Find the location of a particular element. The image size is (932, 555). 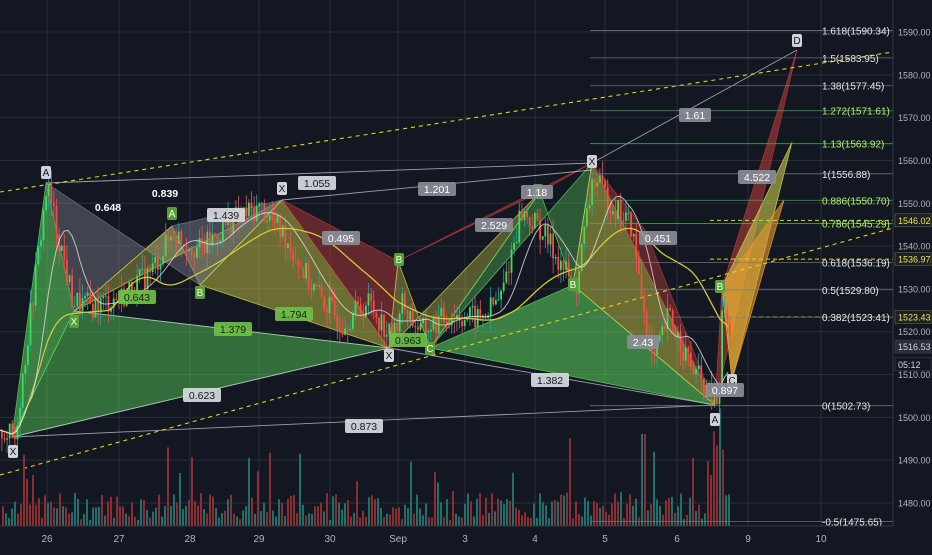

x-tick-label: 28 is located at coordinates (190, 539).